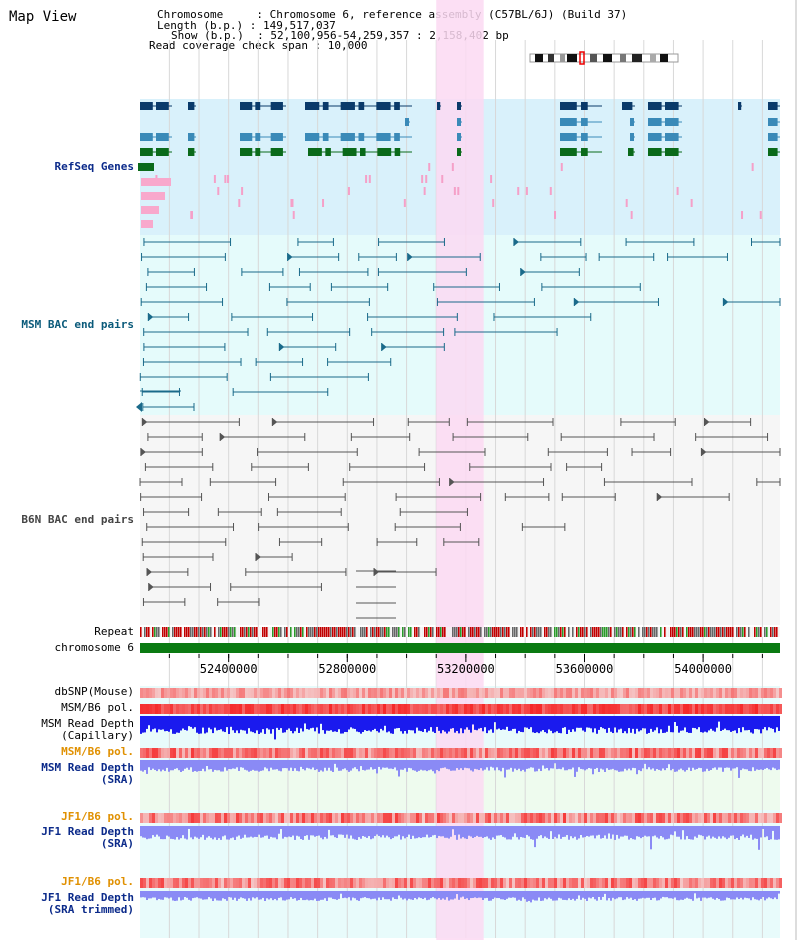 The height and width of the screenshot is (940, 800). Describe the element at coordinates (460, 632) in the screenshot. I see `repeat-track` at that location.